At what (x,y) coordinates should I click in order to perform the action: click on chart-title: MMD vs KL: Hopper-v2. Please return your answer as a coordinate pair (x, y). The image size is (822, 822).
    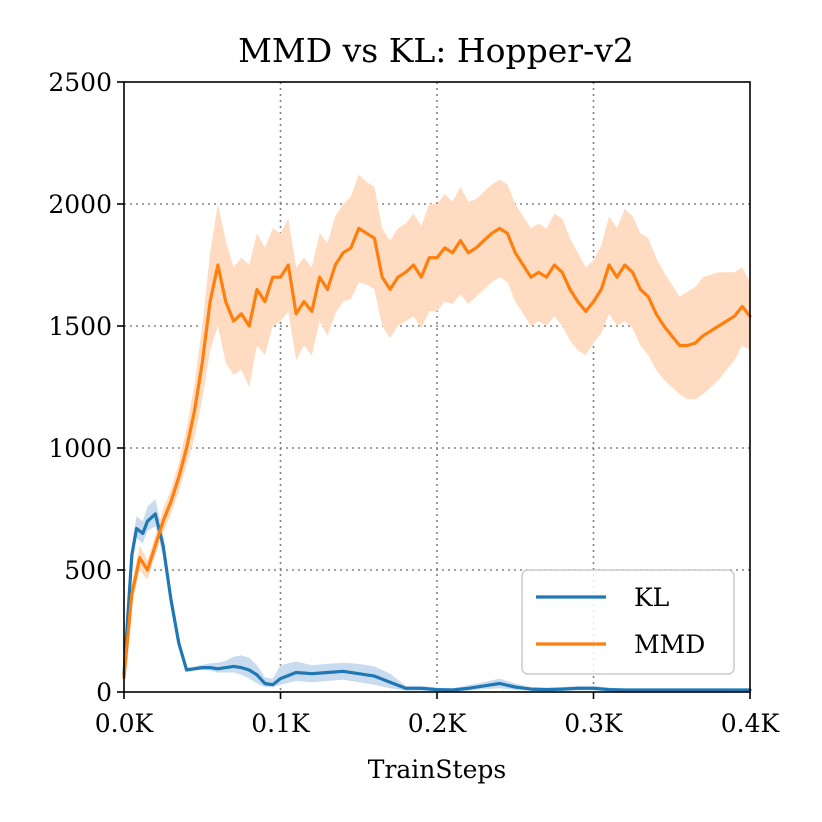
    Looking at the image, I should click on (436, 50).